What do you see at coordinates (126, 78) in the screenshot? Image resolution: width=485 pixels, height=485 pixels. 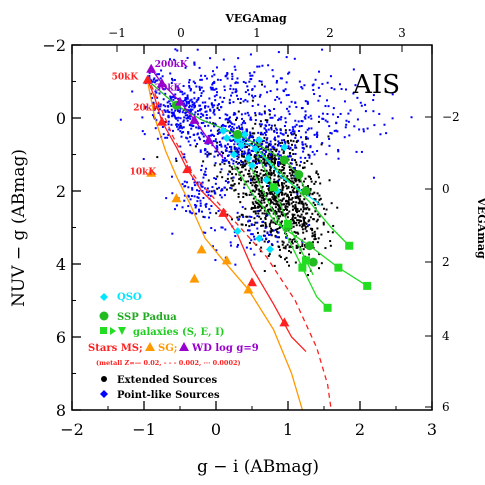 I see `temperature-label: 50kK` at bounding box center [126, 78].